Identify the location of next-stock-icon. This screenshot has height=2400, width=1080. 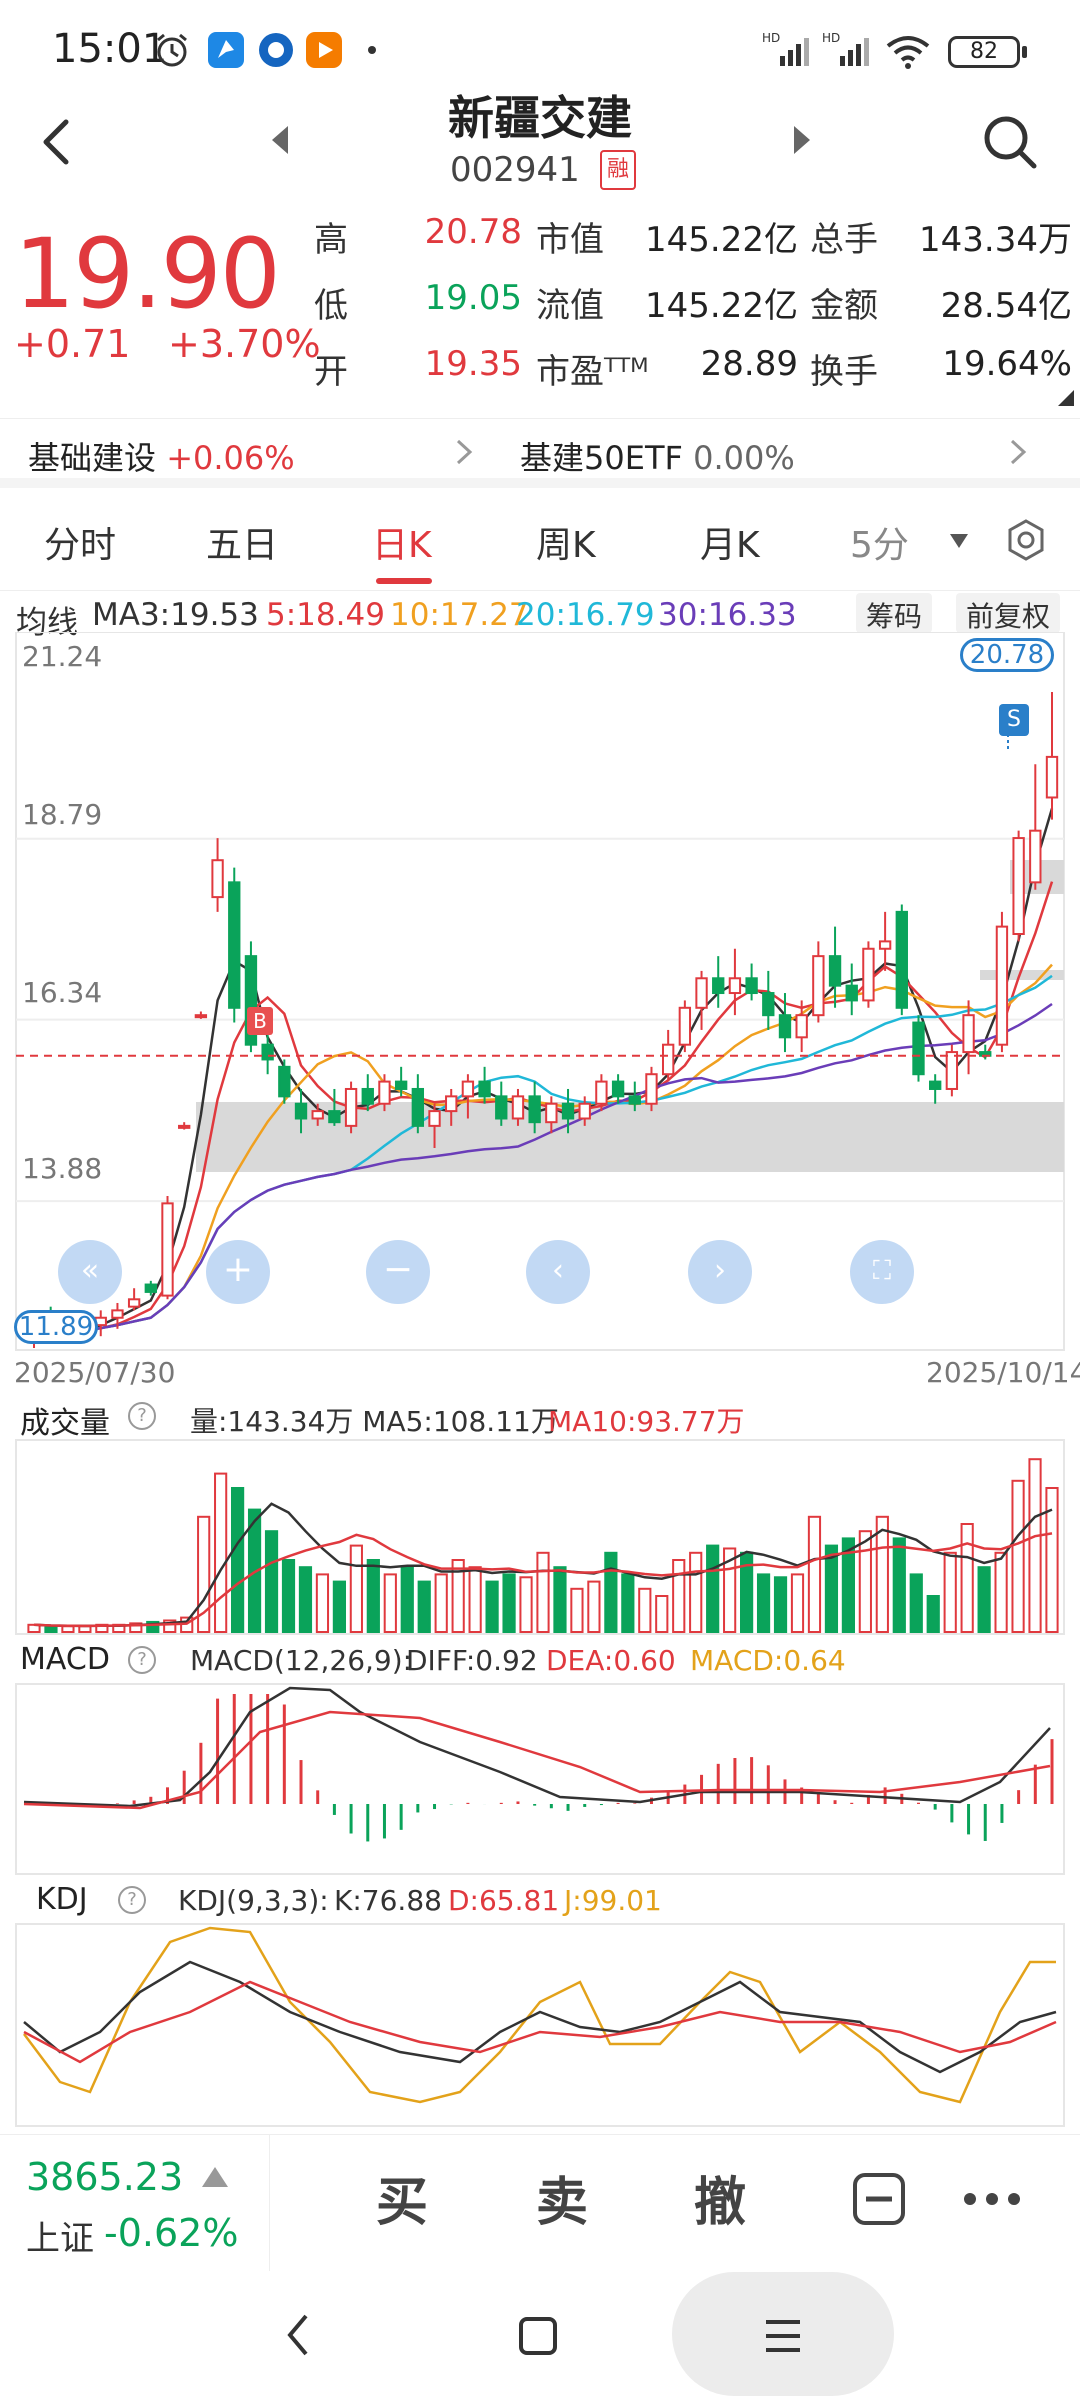
(802, 140).